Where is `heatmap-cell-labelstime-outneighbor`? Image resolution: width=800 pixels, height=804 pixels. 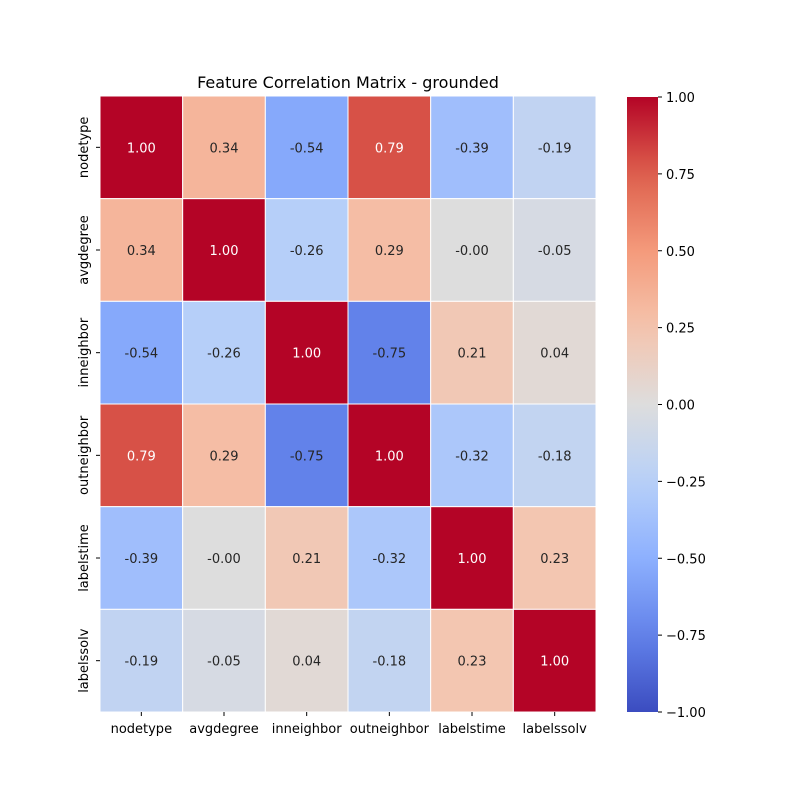
heatmap-cell-labelstime-outneighbor is located at coordinates (389, 558).